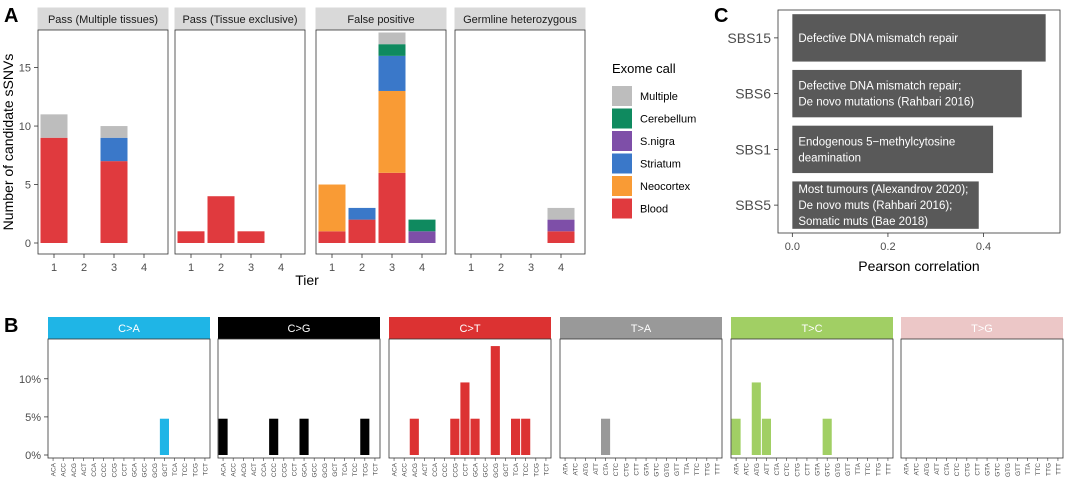 The image size is (1065, 483). I want to click on bar-annotation: Defective DNA mismatch repair, so click(878, 39).